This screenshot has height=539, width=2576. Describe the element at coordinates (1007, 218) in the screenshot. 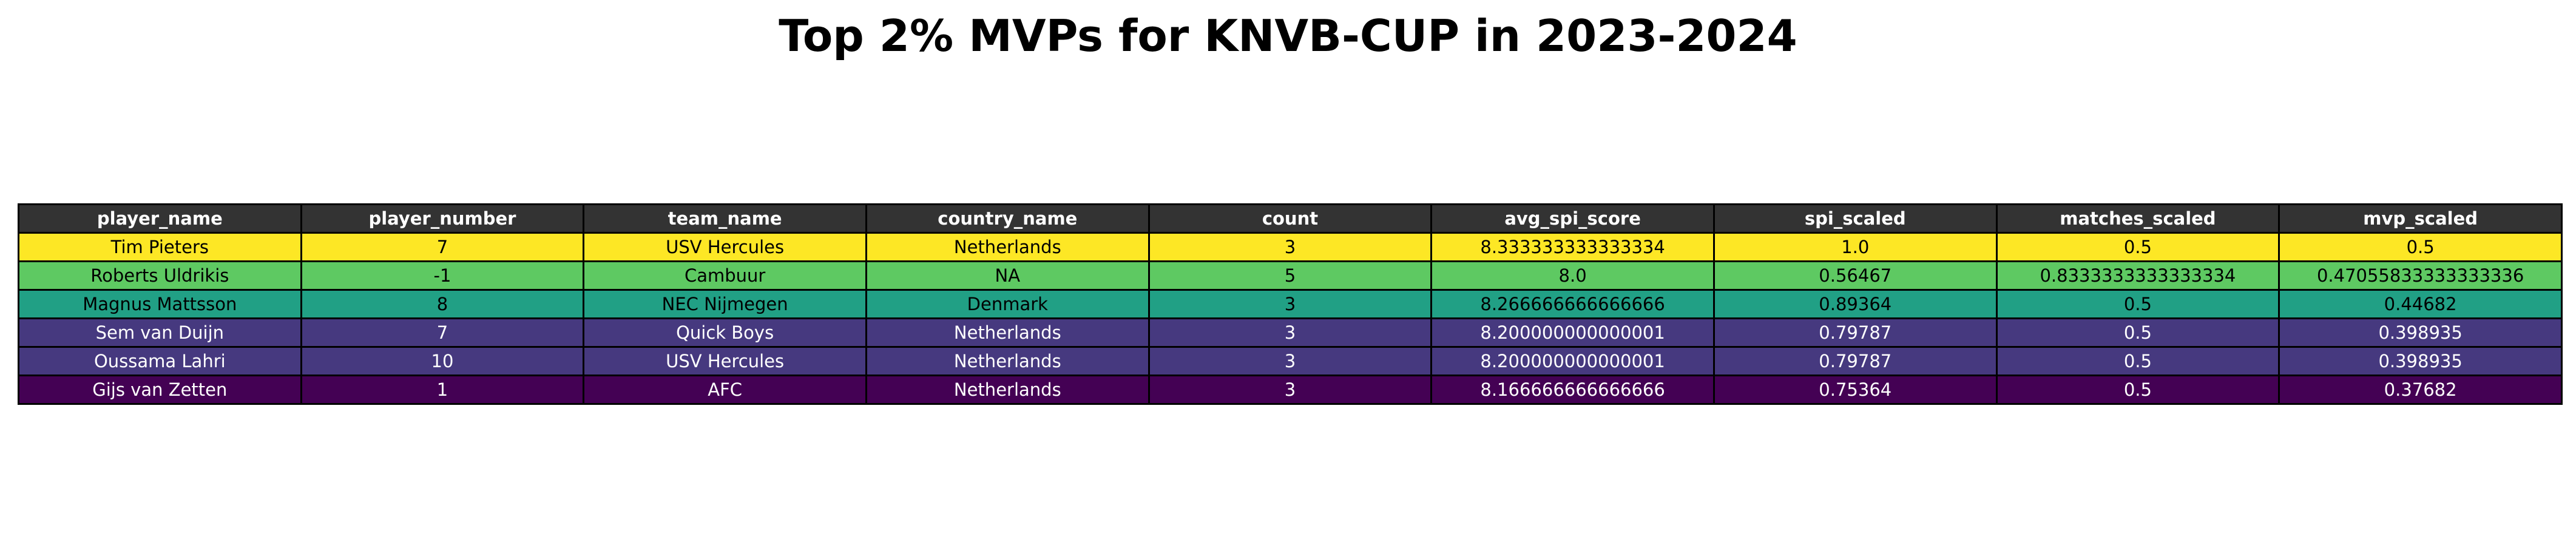

I see `column-header: country_name` at that location.